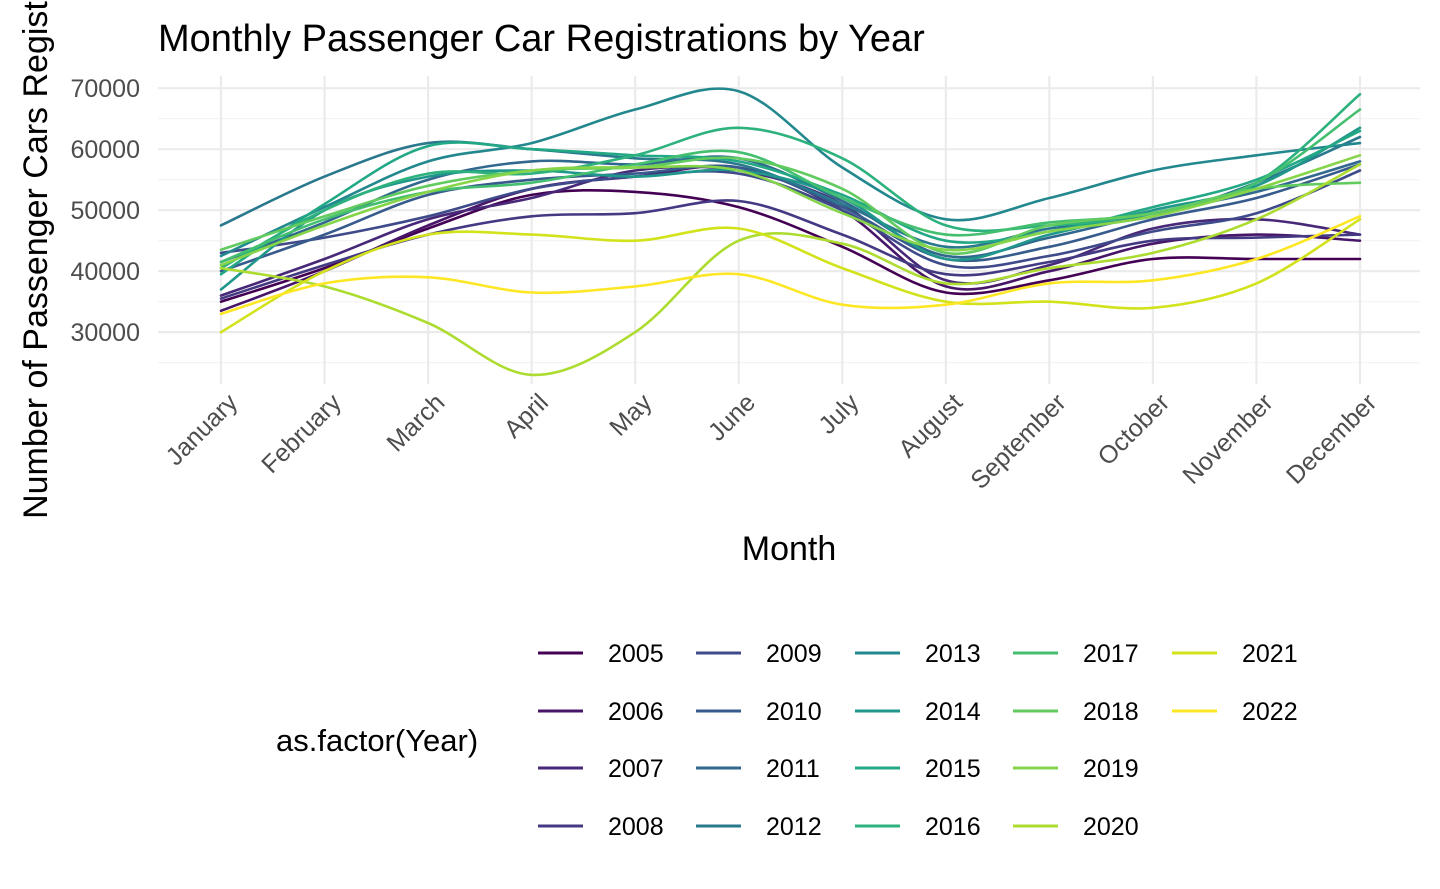  Describe the element at coordinates (789, 549) in the screenshot. I see `x-axis-title: Month` at that location.